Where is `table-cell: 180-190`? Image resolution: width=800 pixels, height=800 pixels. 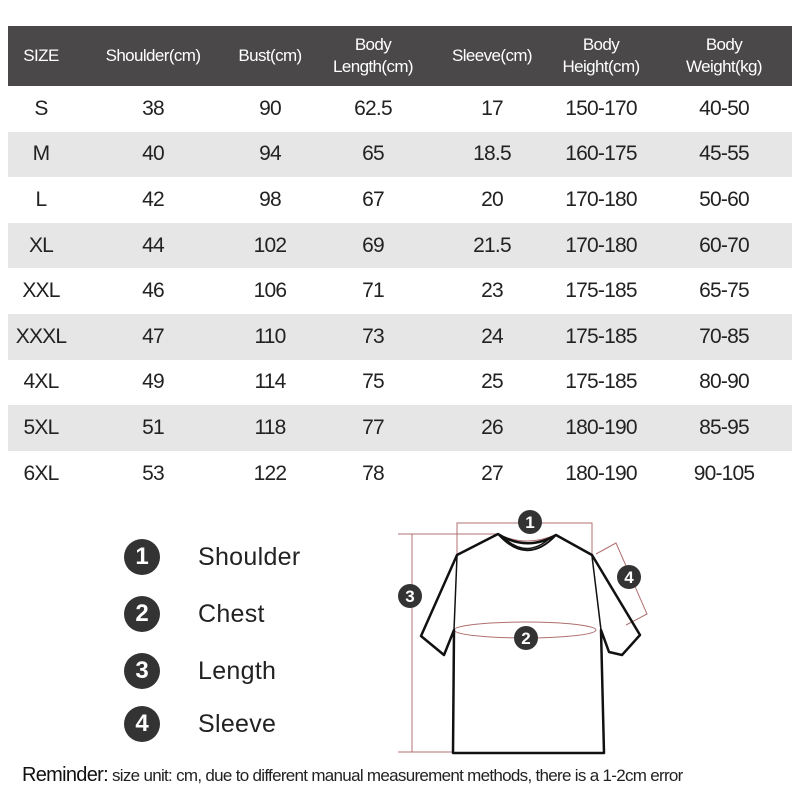
table-cell: 180-190 is located at coordinates (601, 473).